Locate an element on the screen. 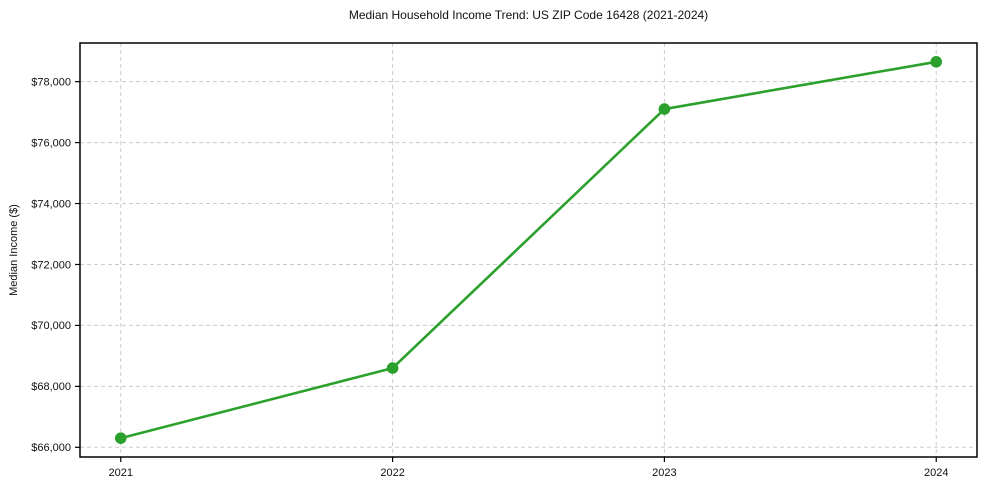 The image size is (989, 490). x-tick-label: 2021 is located at coordinates (121, 473).